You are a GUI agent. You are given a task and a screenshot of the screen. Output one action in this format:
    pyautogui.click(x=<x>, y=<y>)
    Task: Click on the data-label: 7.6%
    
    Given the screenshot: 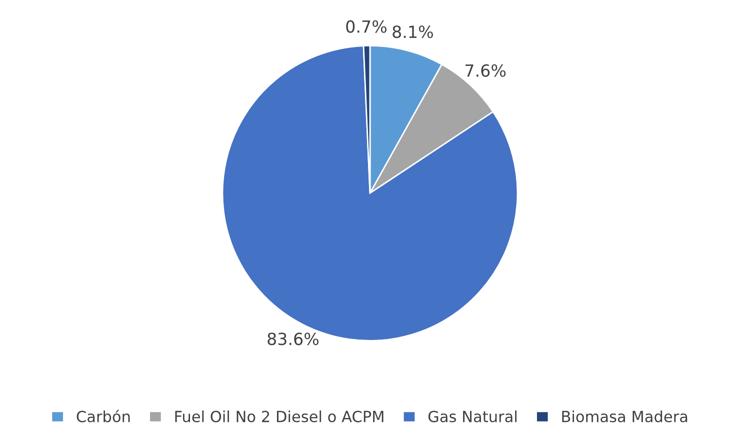 What is the action you would take?
    pyautogui.click(x=486, y=70)
    